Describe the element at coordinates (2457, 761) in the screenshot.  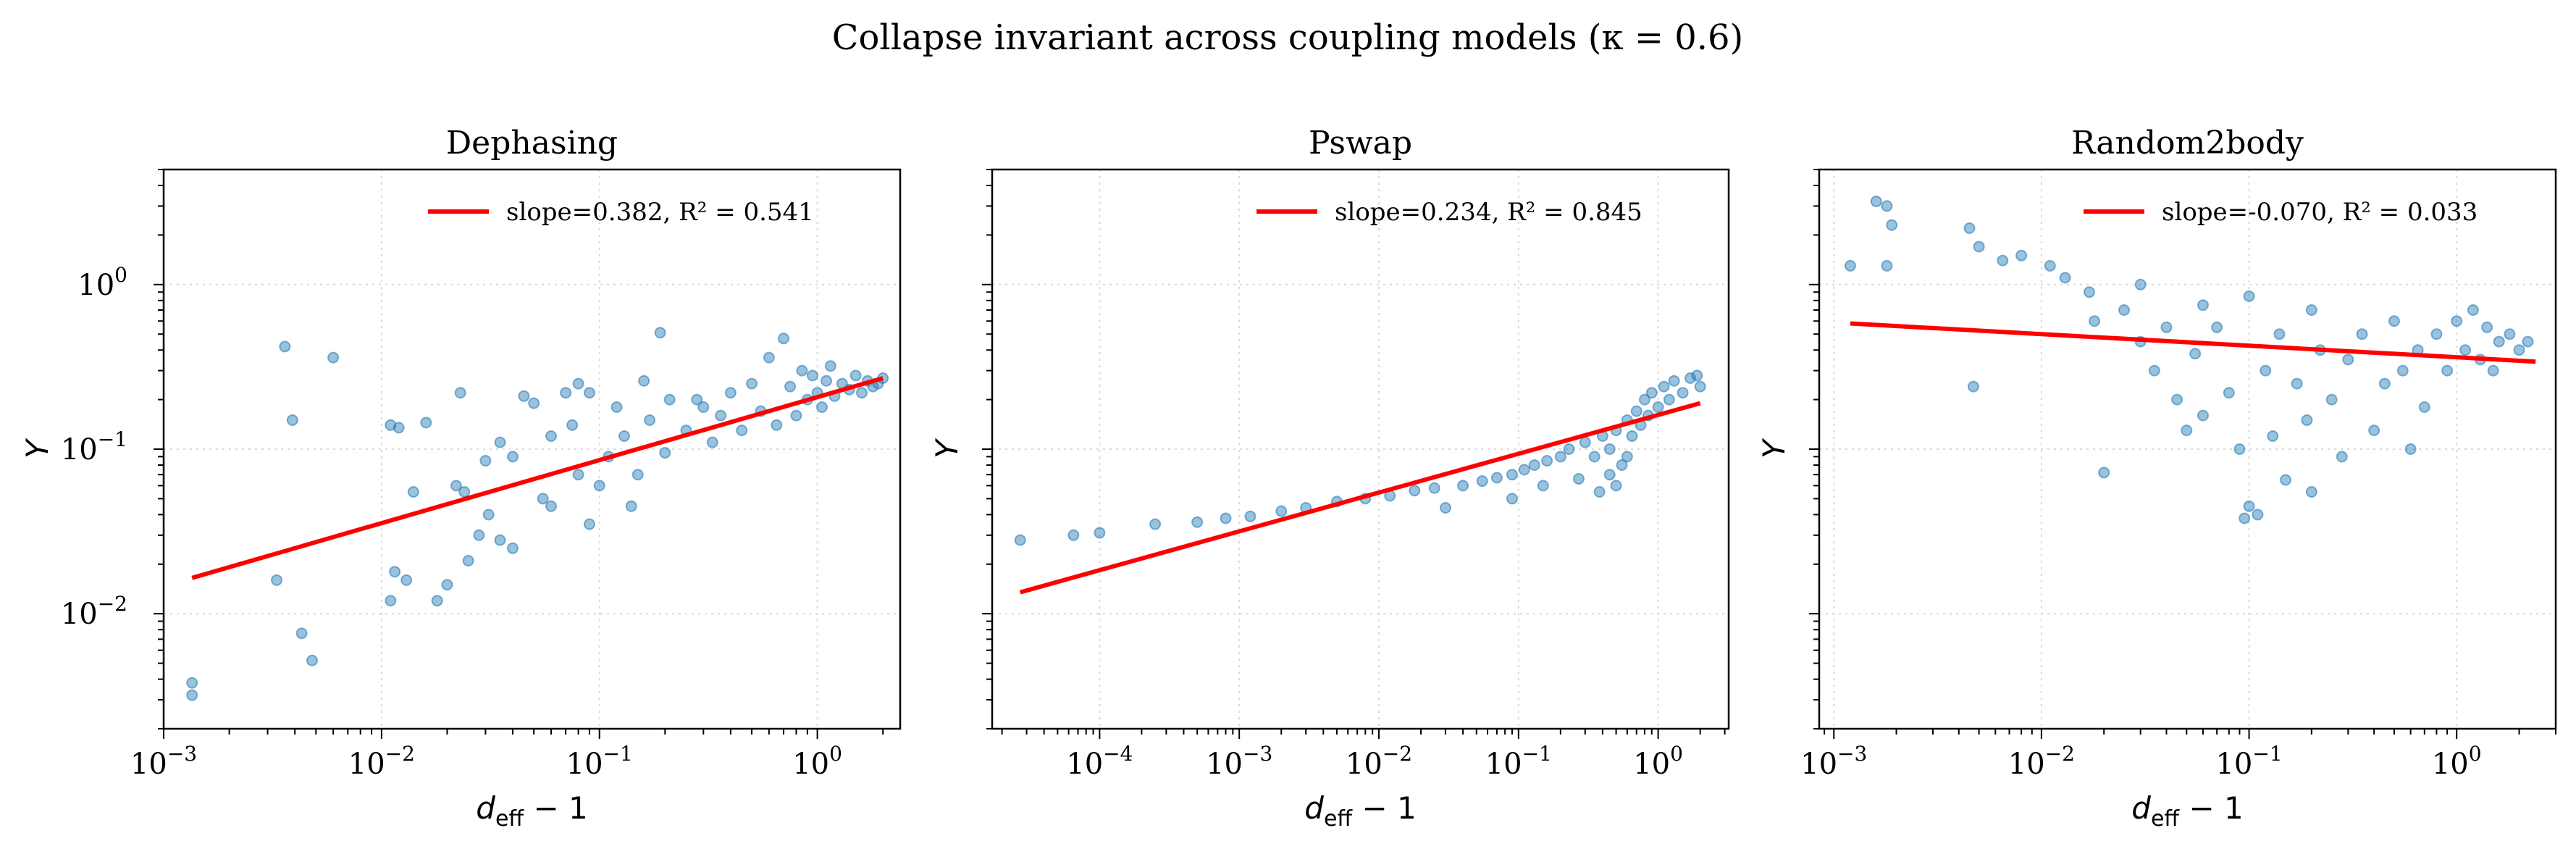
I see `x-tick-label: 10⁰` at that location.